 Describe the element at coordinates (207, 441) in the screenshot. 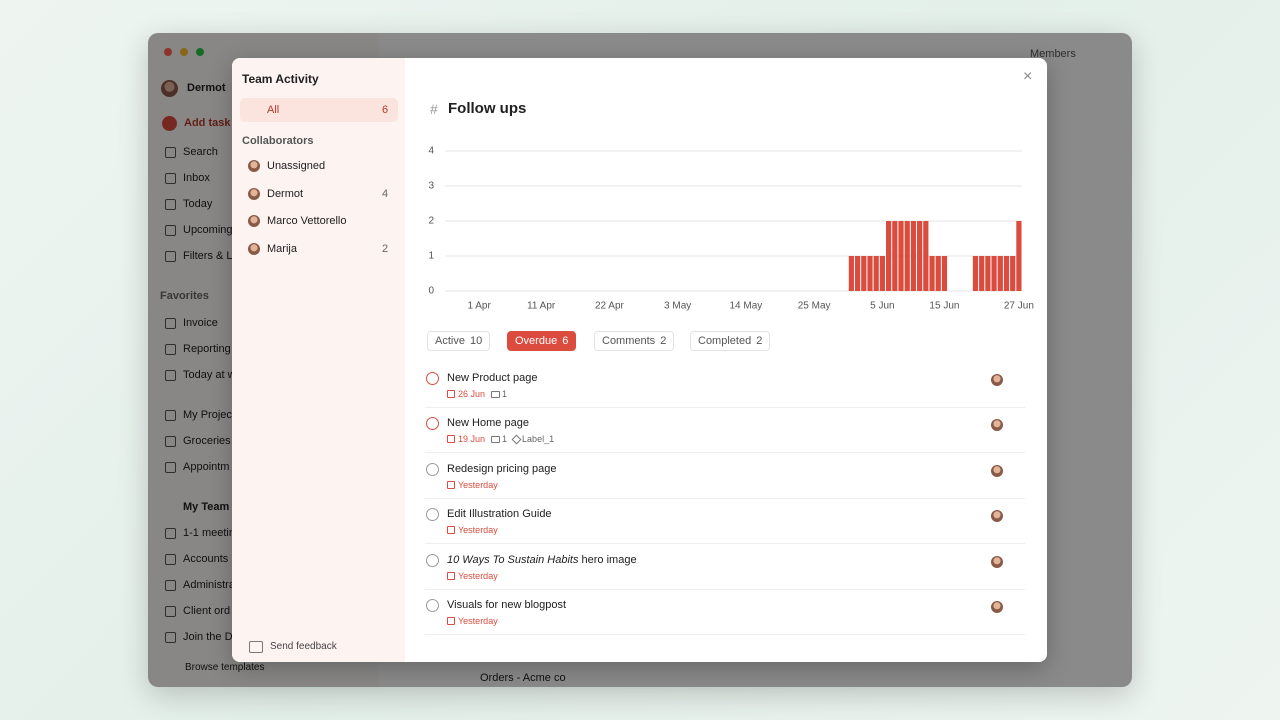

I see `project-item: Groceries` at that location.